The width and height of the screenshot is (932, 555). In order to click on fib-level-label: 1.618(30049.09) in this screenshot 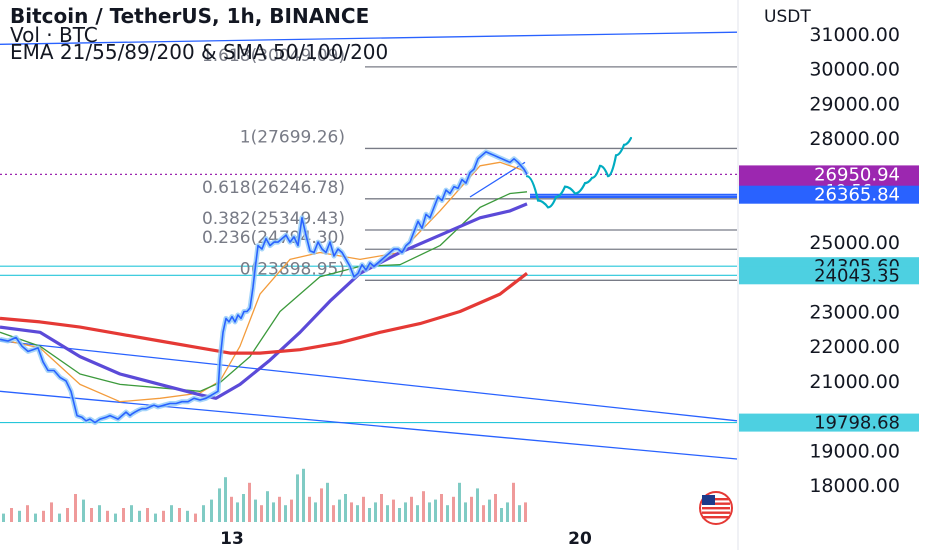, I will do `click(273, 56)`.